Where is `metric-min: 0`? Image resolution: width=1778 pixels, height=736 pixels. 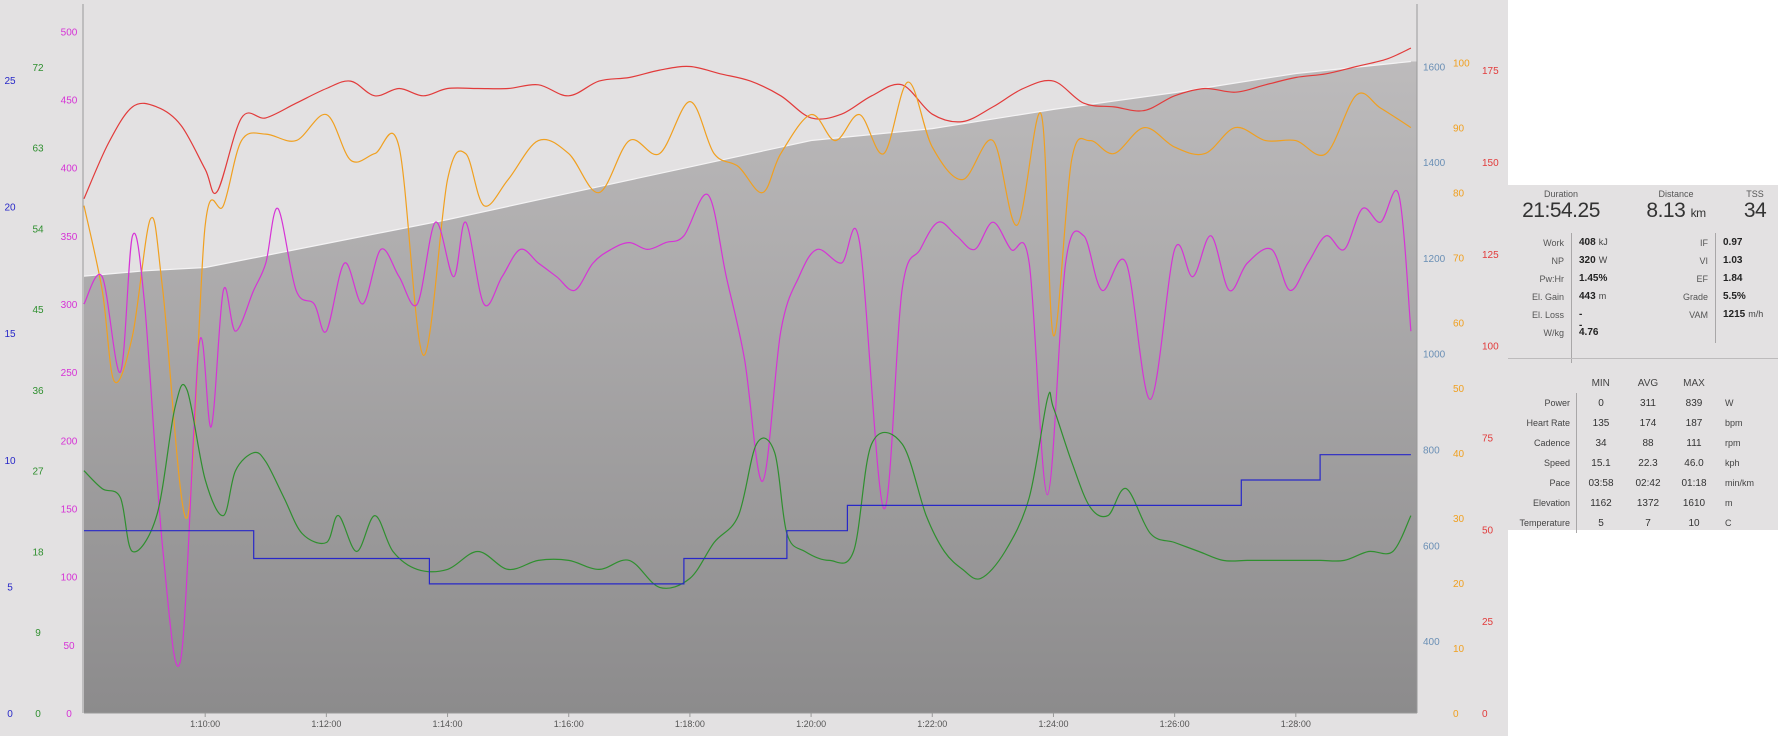 metric-min: 0 is located at coordinates (1600, 403).